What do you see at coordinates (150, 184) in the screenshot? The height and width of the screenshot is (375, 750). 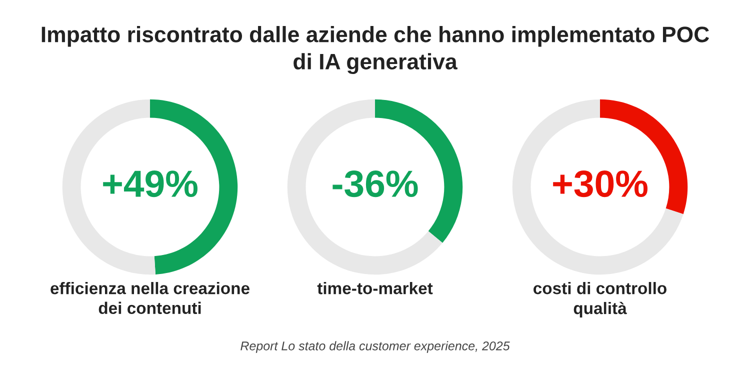 I see `text: +49%` at bounding box center [150, 184].